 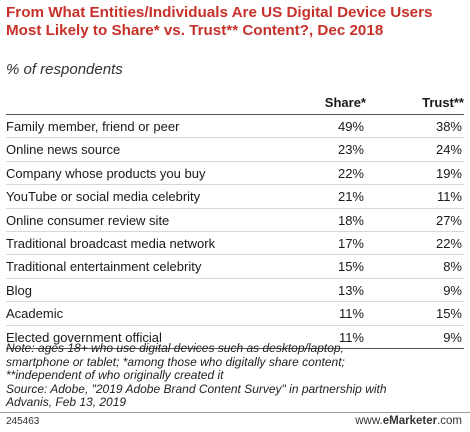 I want to click on brand-suffix: .com, so click(x=449, y=421).